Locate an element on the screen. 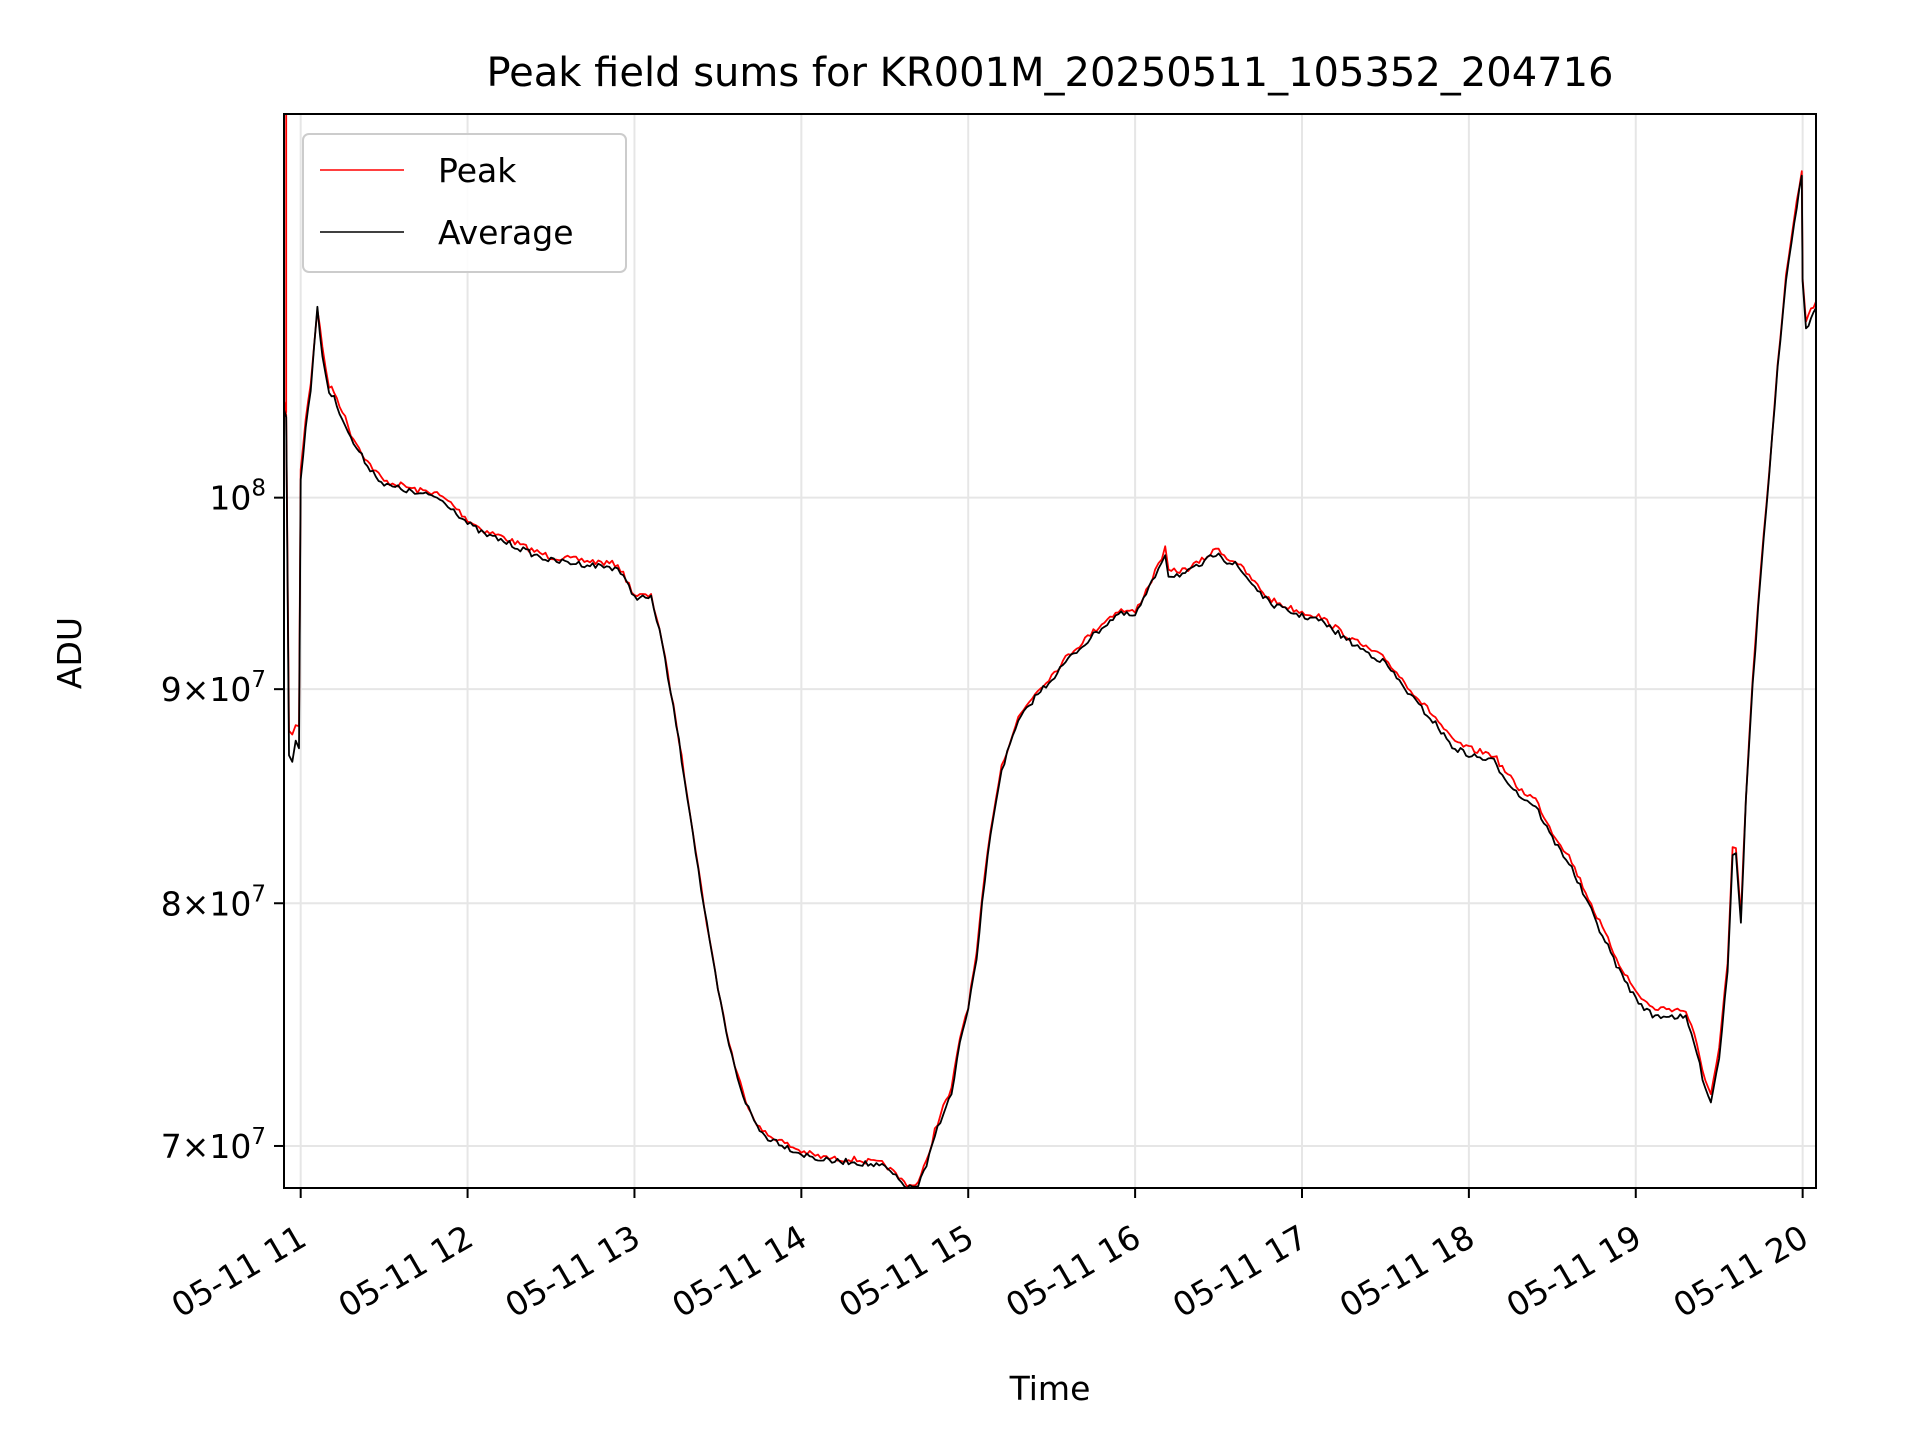 This screenshot has height=1440, width=1920. y-tick-label: 108 is located at coordinates (237, 497).